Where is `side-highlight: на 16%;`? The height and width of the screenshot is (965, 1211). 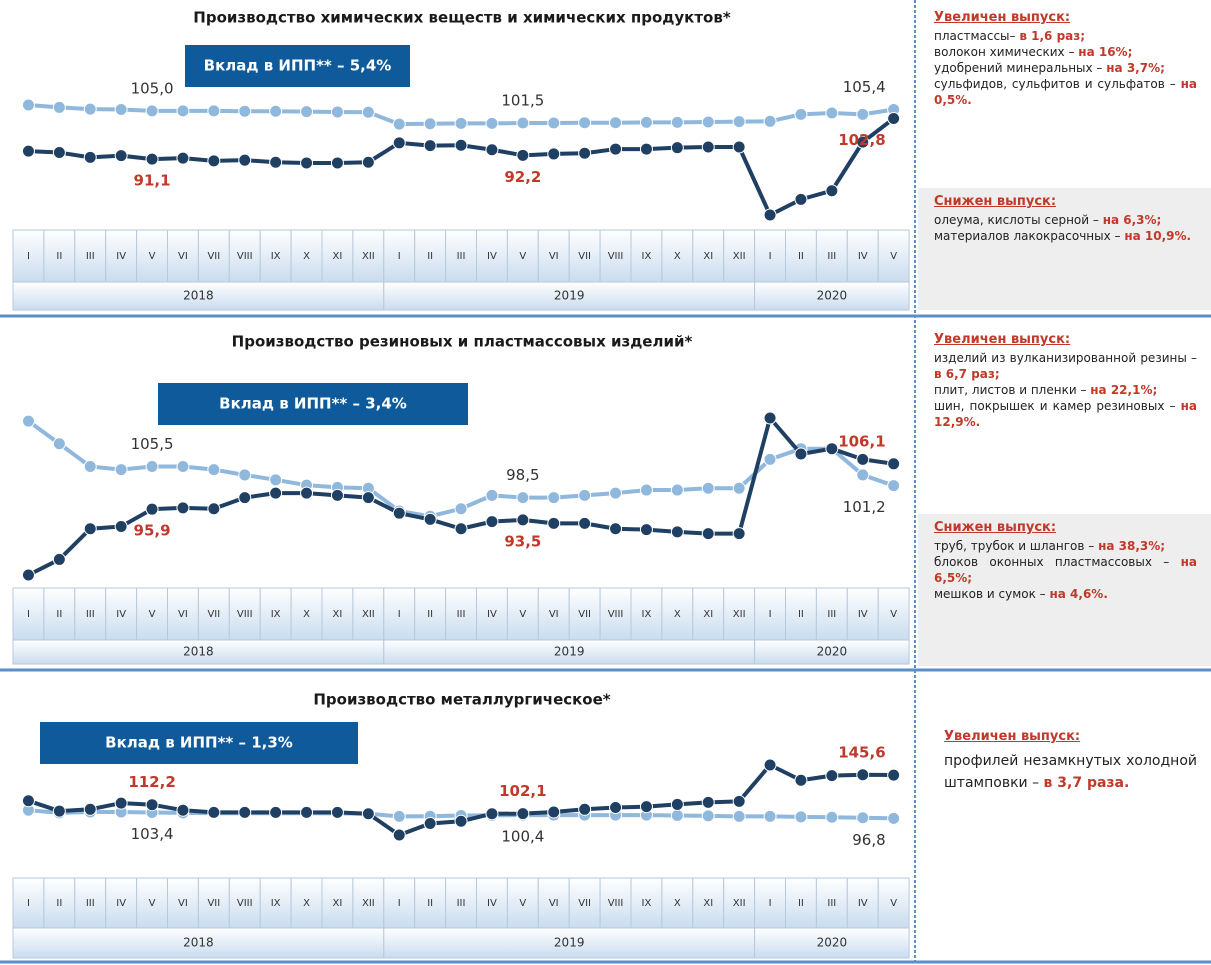 side-highlight: на 16%; is located at coordinates (1105, 52).